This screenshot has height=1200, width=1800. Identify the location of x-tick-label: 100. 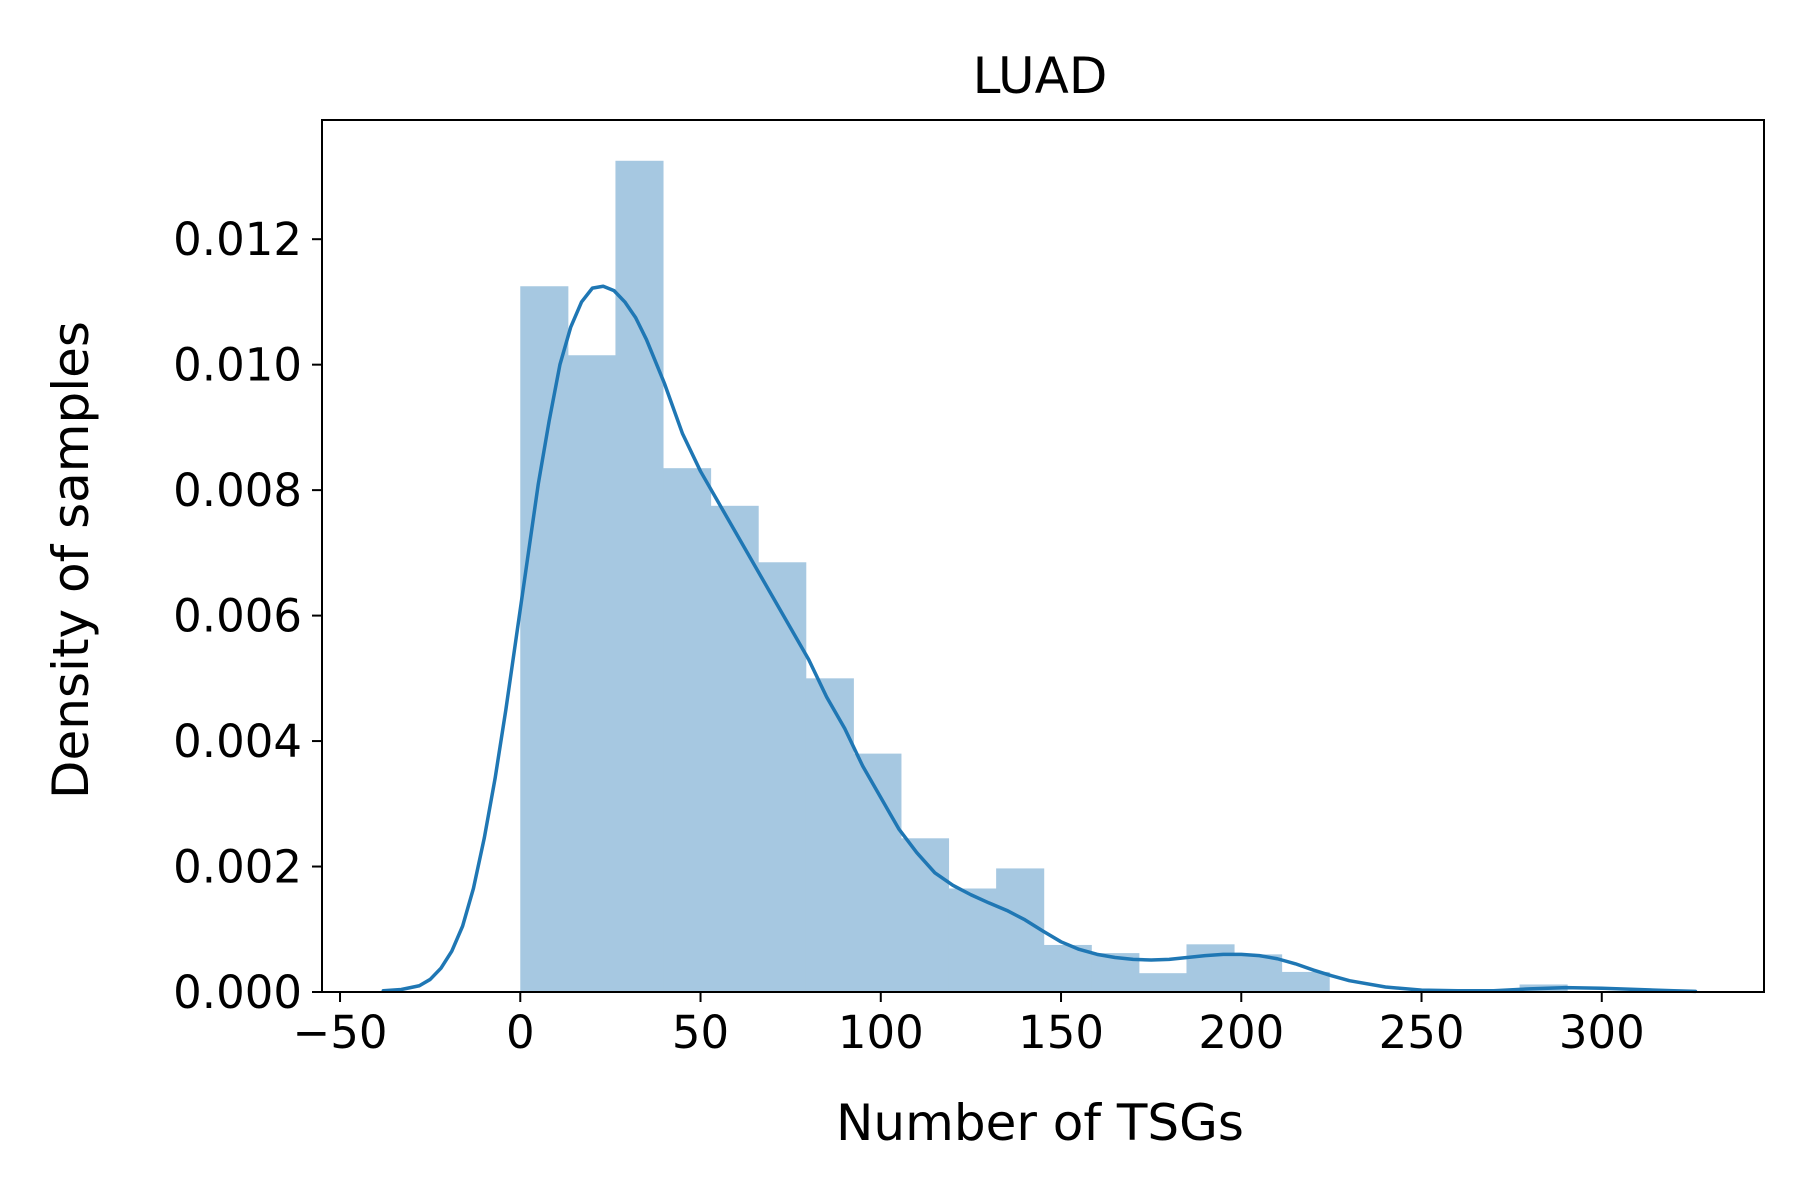
(881, 1032).